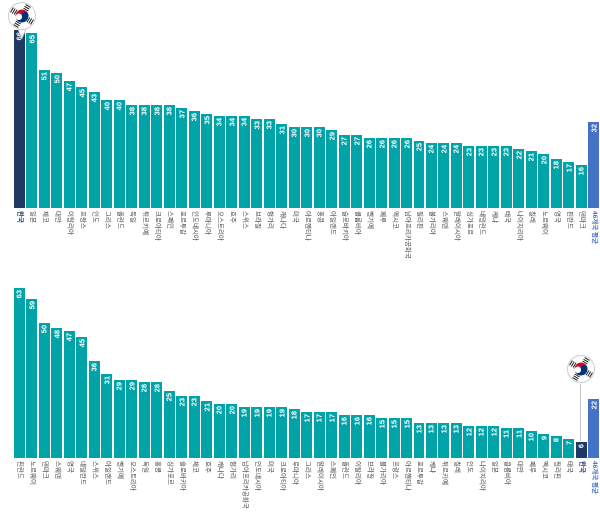 This screenshot has width=600, height=518. Describe the element at coordinates (70, 223) in the screenshot. I see `category-label: 이탈리아` at that location.